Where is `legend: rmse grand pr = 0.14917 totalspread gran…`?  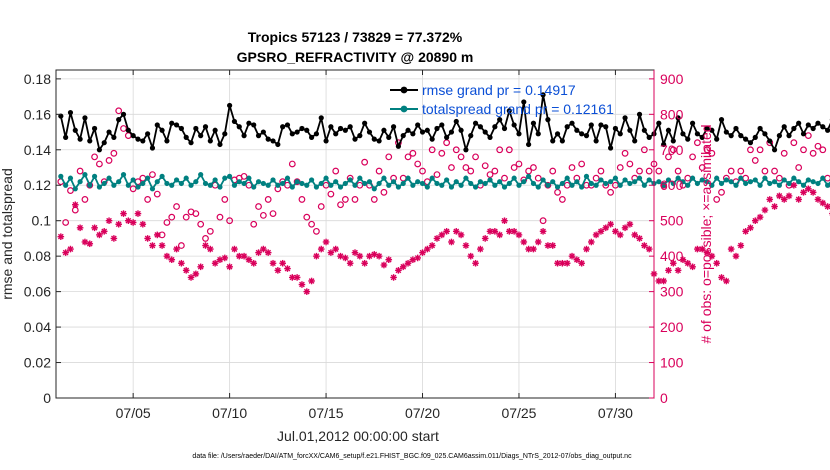
legend: rmse grand pr = 0.14917 totalspread gran… is located at coordinates (502, 99).